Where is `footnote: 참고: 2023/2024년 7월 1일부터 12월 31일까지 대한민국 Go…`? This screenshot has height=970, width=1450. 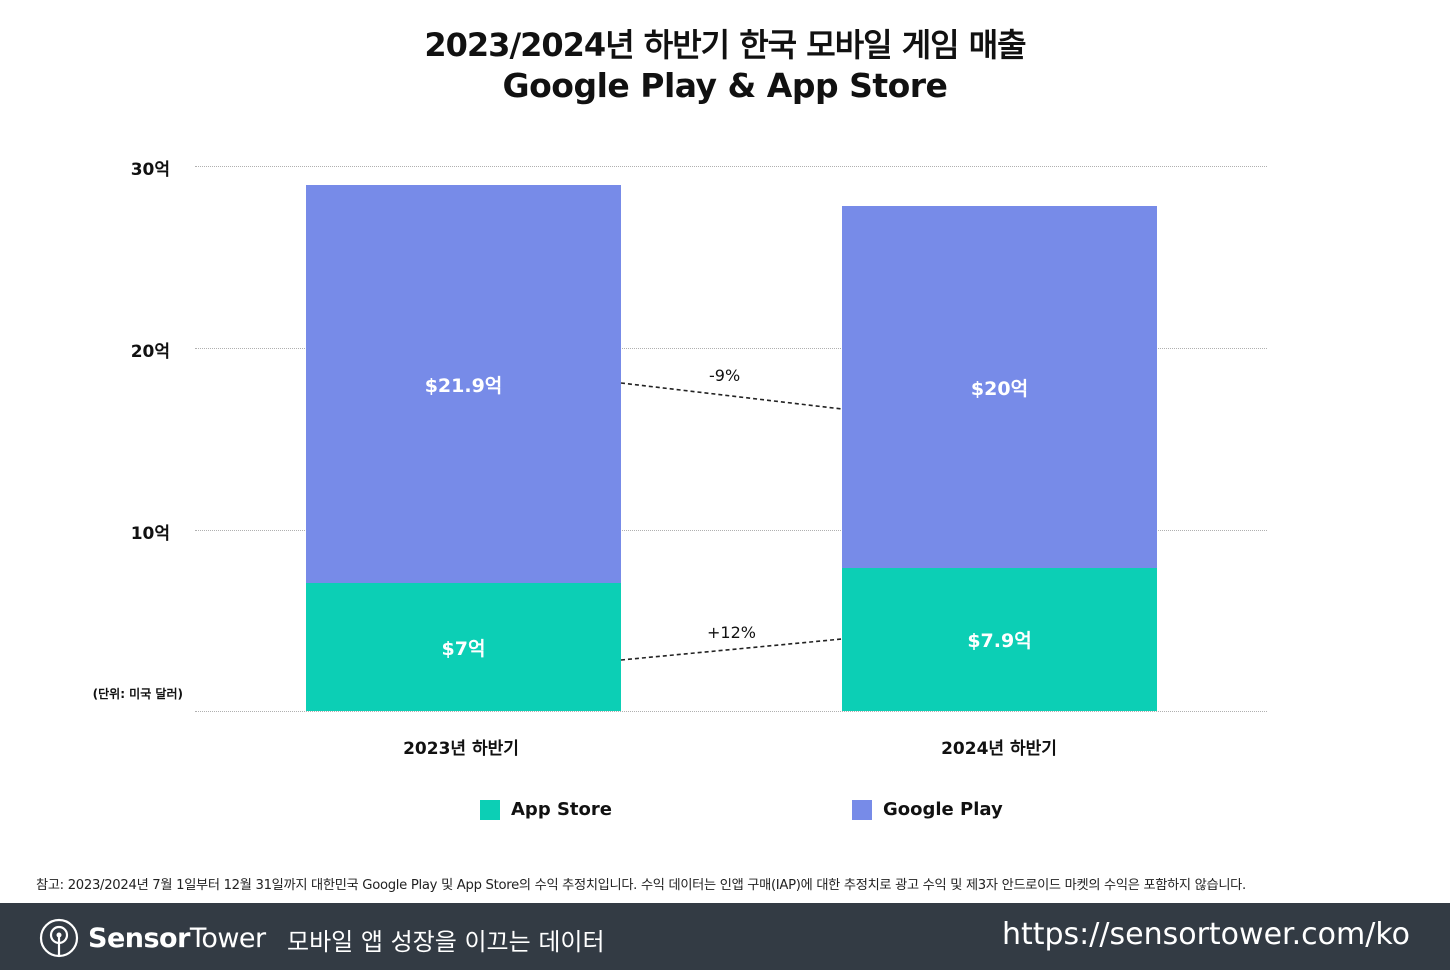 footnote: 참고: 2023/2024년 7월 1일부터 12월 31일까지 대한민국 Go… is located at coordinates (641, 885).